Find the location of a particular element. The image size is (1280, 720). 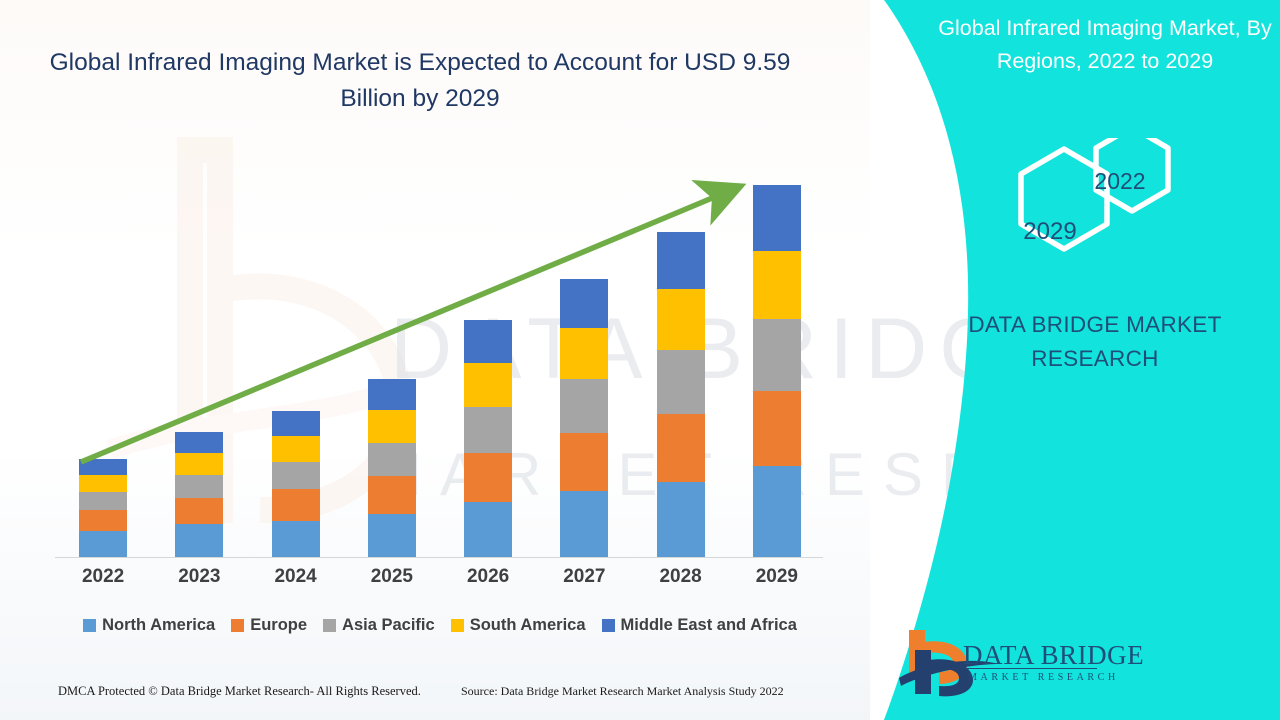

legend-label: North America is located at coordinates (159, 625).